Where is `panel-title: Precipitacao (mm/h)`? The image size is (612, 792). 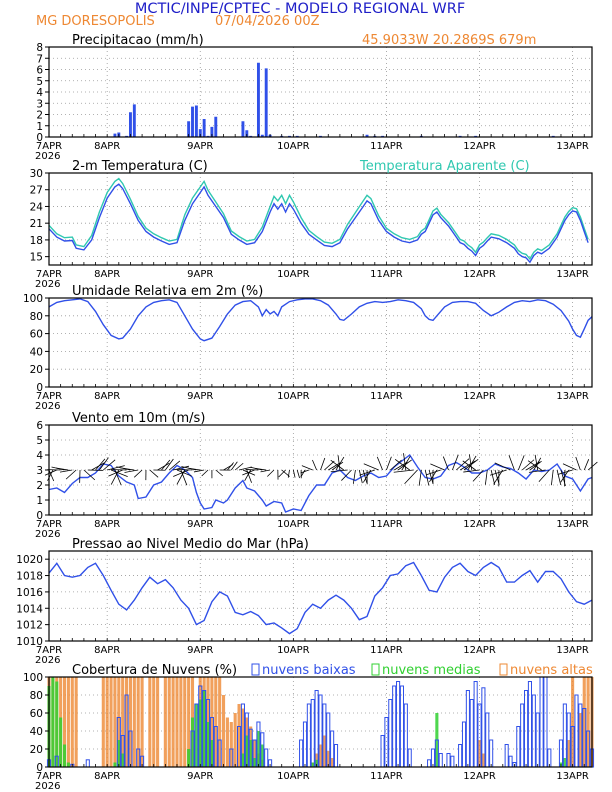
panel-title: Precipitacao (mm/h) is located at coordinates (138, 40).